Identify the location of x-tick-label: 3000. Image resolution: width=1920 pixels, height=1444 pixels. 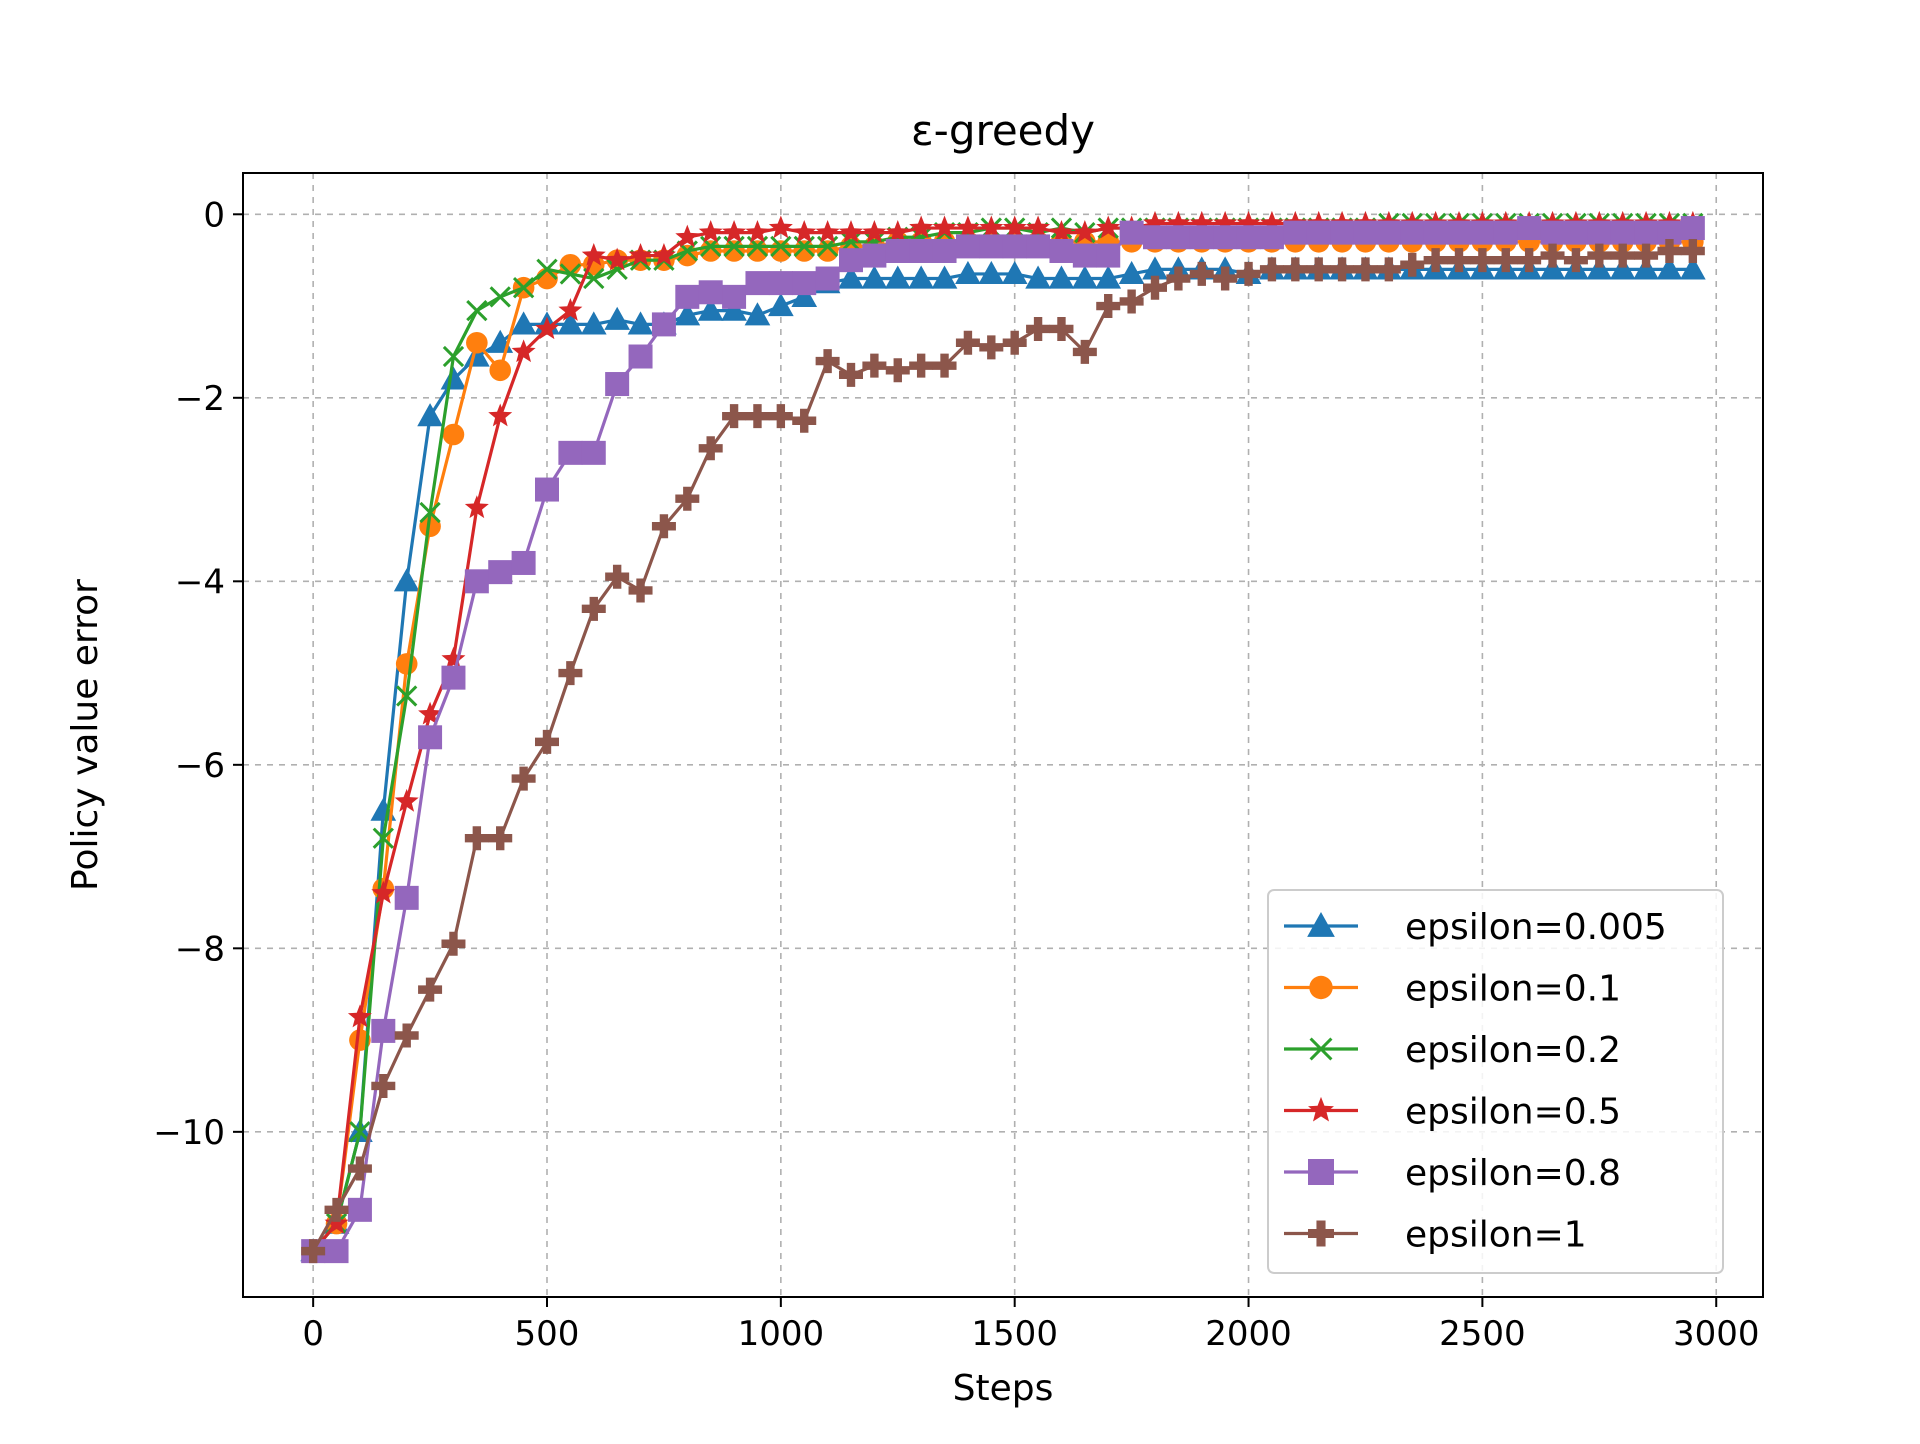
(1716, 1334).